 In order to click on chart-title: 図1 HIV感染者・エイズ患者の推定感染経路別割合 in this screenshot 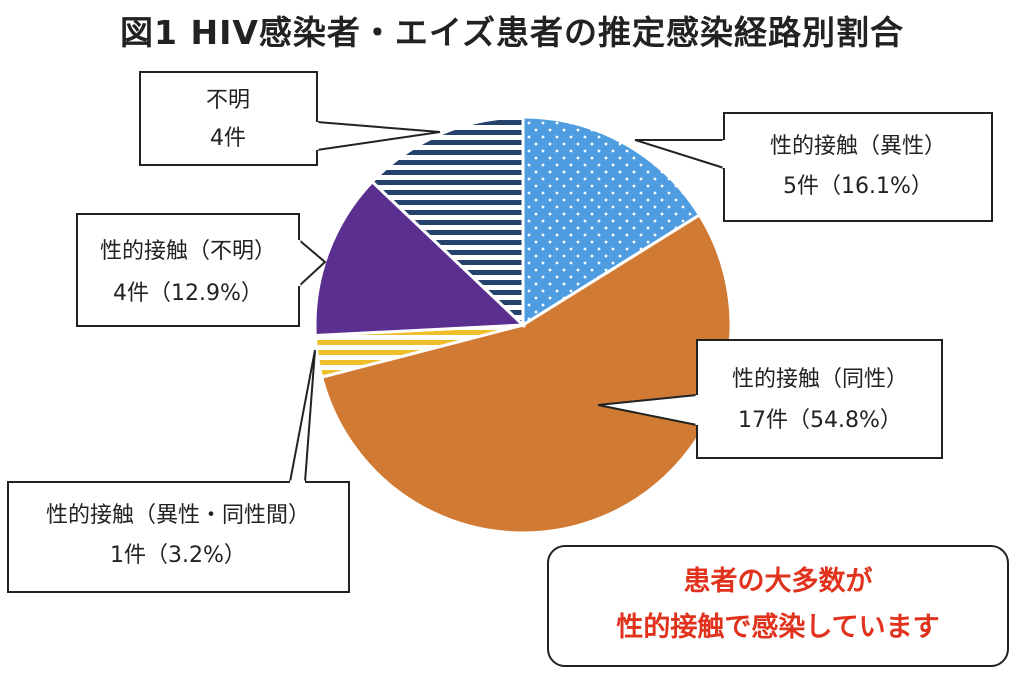, I will do `click(512, 32)`.